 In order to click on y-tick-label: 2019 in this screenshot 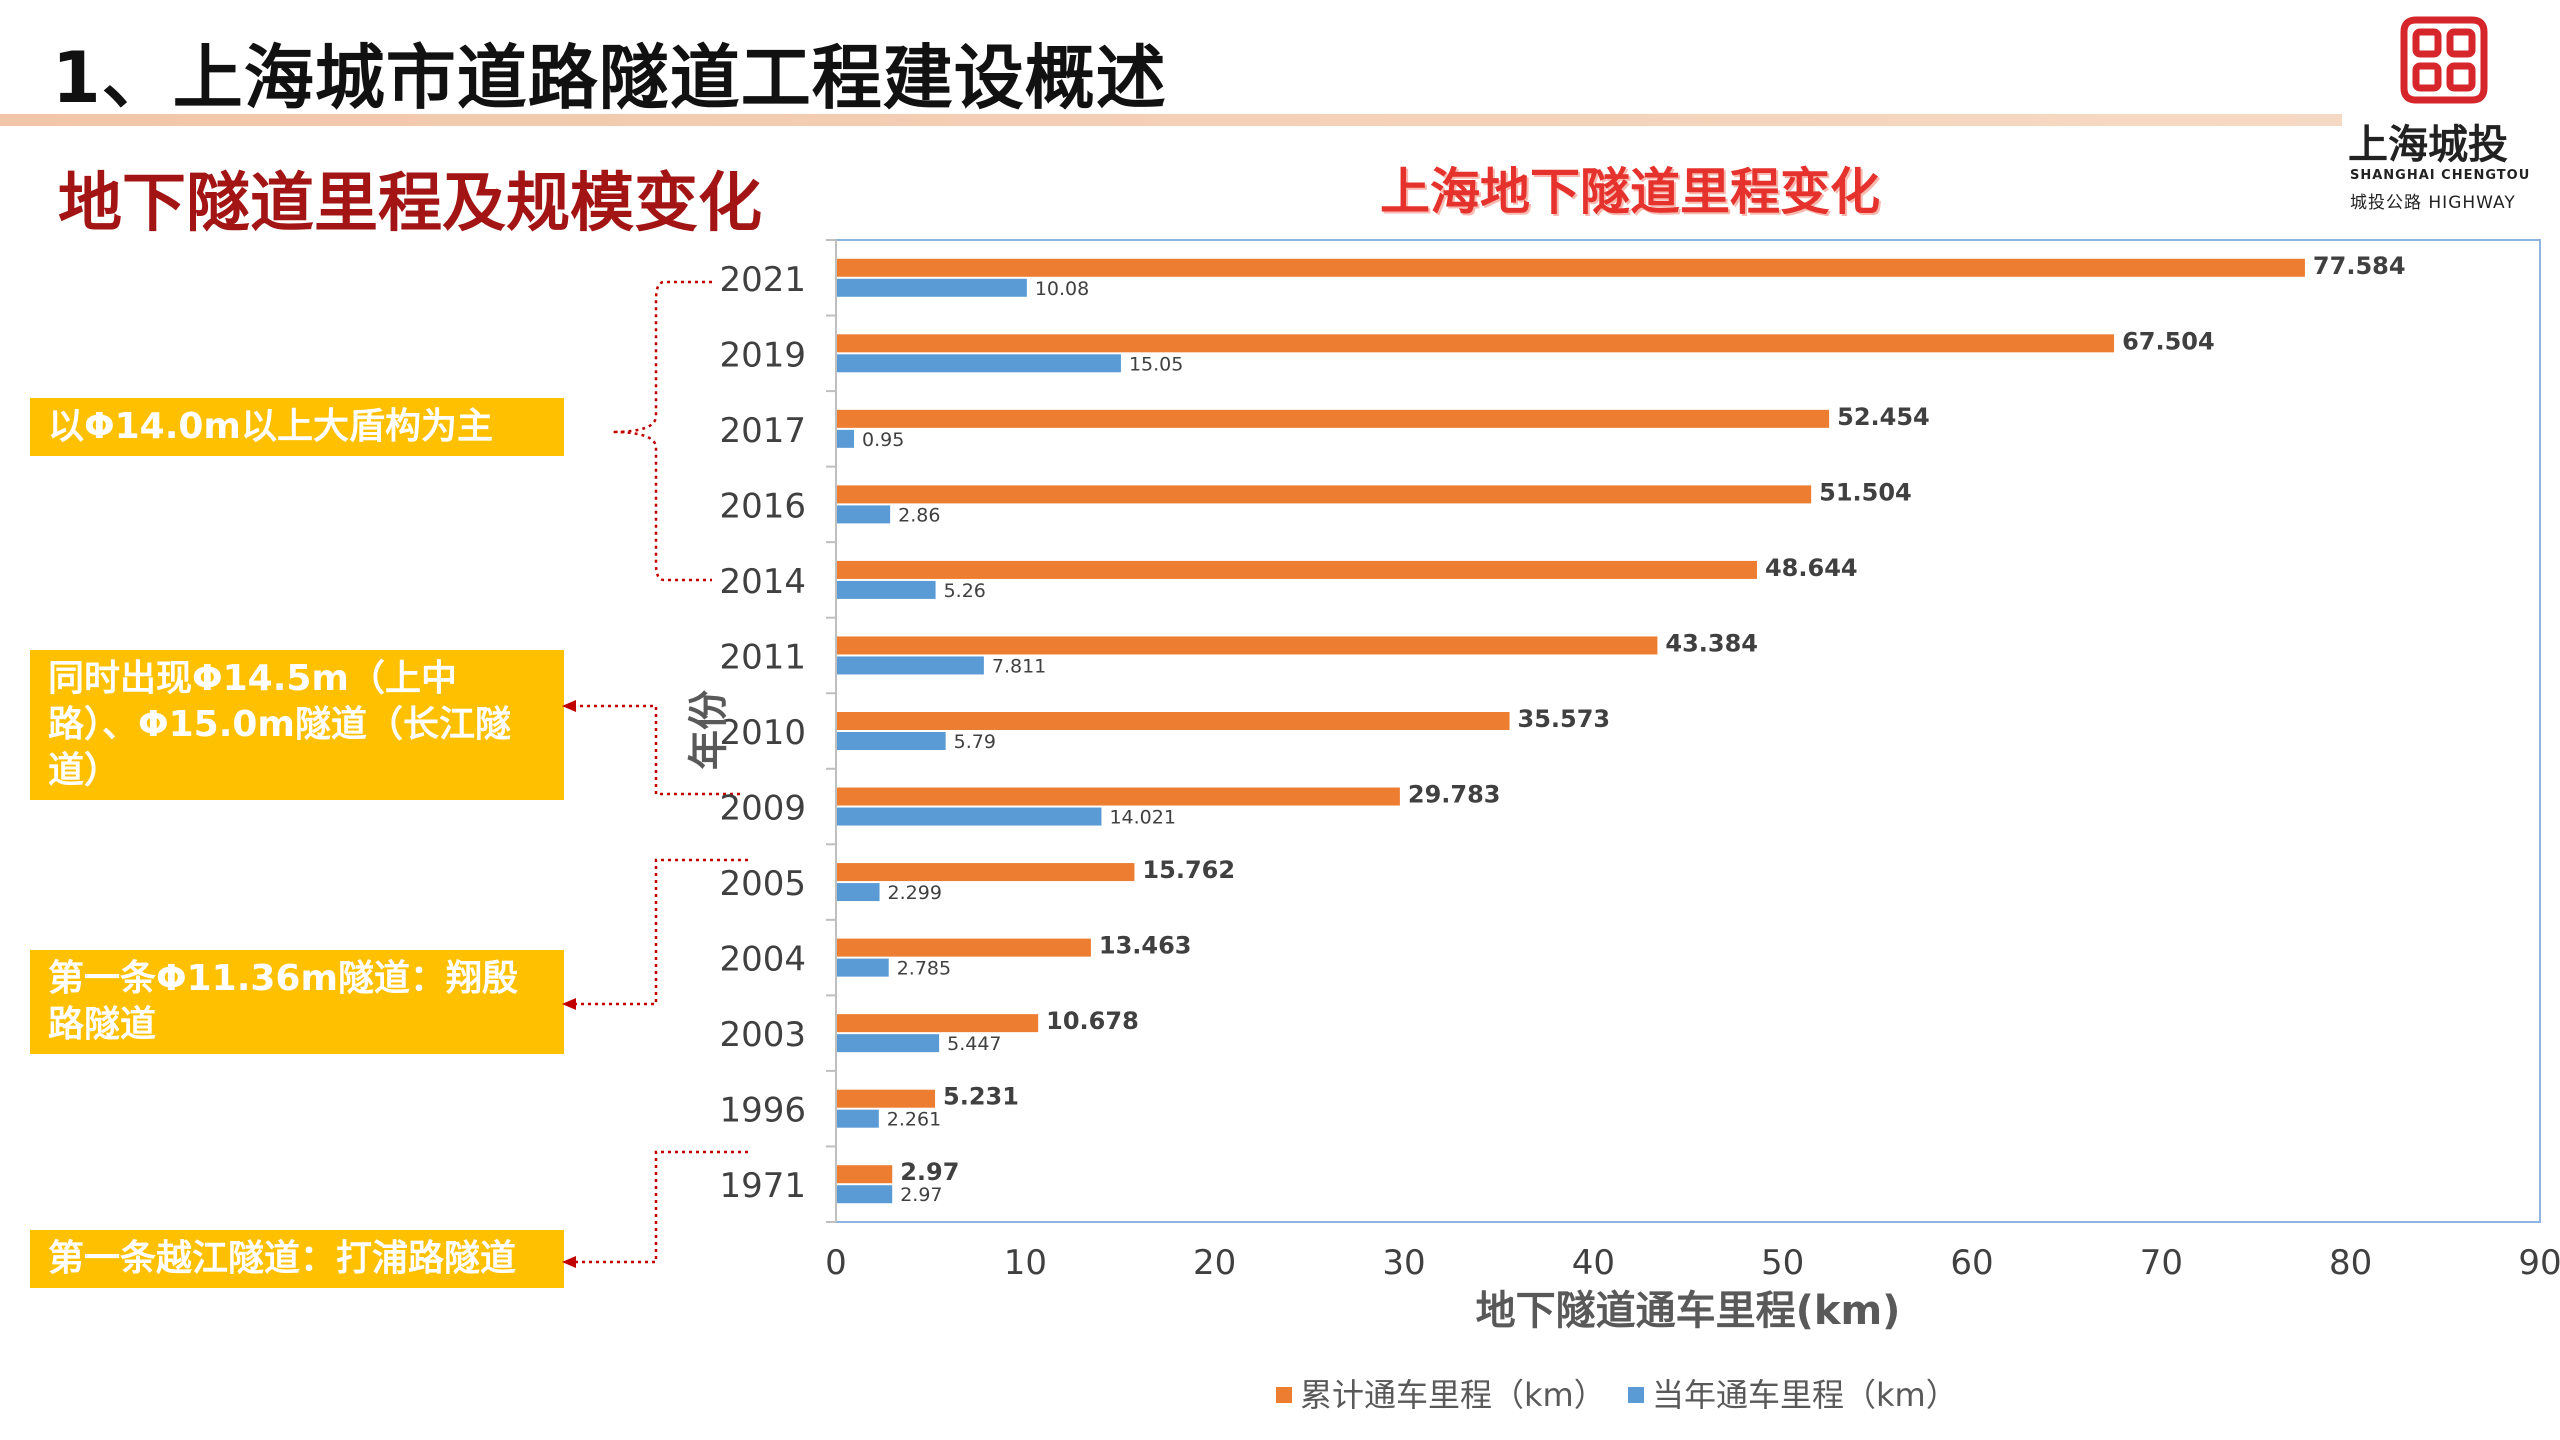, I will do `click(762, 355)`.